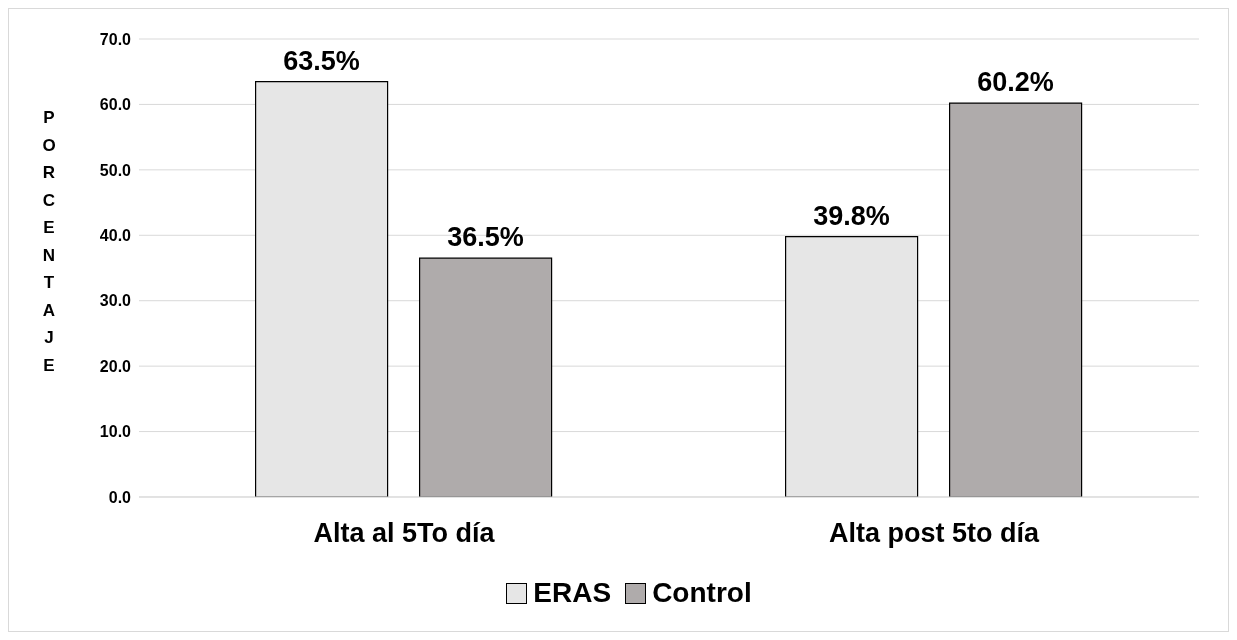 The image size is (1237, 640). I want to click on legend-label: Control, so click(702, 593).